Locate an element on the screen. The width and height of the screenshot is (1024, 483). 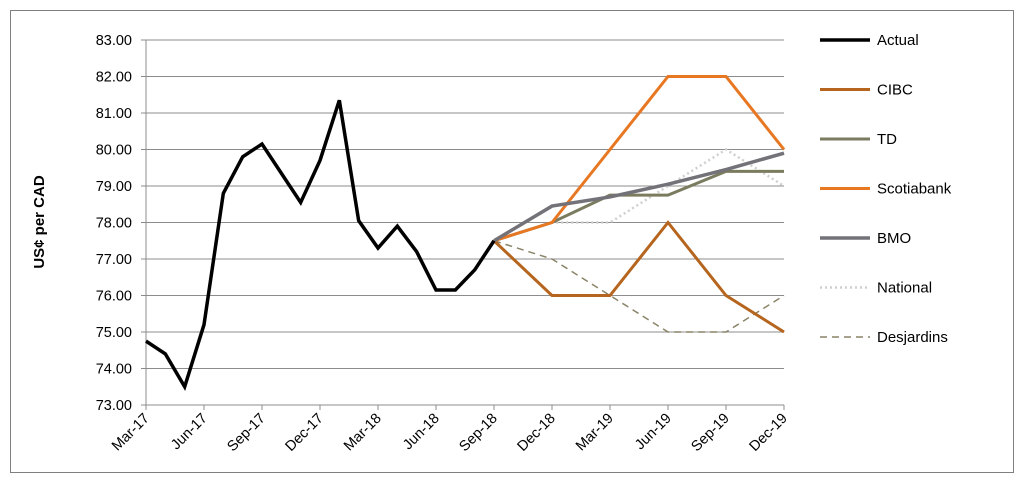
y-tick-label: 83.00 is located at coordinates (114, 41).